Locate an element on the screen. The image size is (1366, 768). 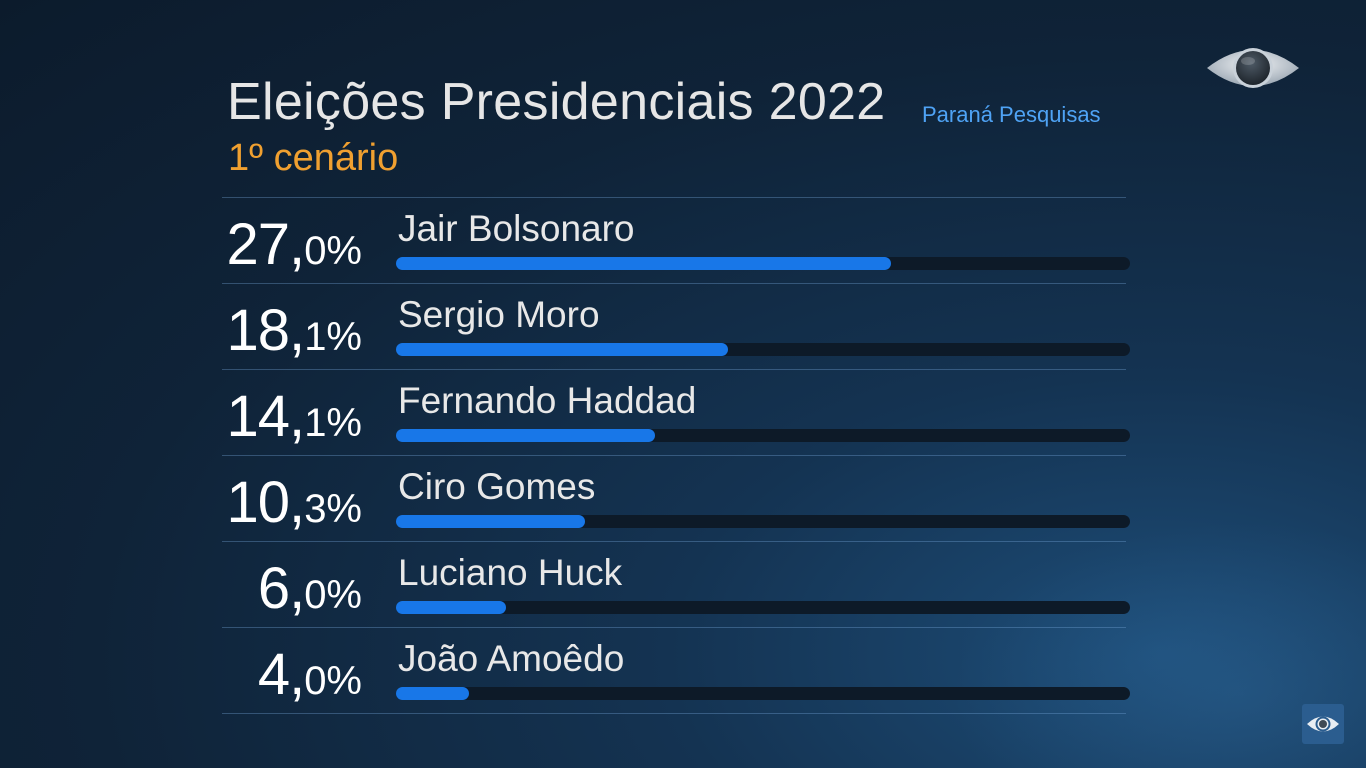
poll-source: Paraná Pesquisas is located at coordinates (1011, 114).